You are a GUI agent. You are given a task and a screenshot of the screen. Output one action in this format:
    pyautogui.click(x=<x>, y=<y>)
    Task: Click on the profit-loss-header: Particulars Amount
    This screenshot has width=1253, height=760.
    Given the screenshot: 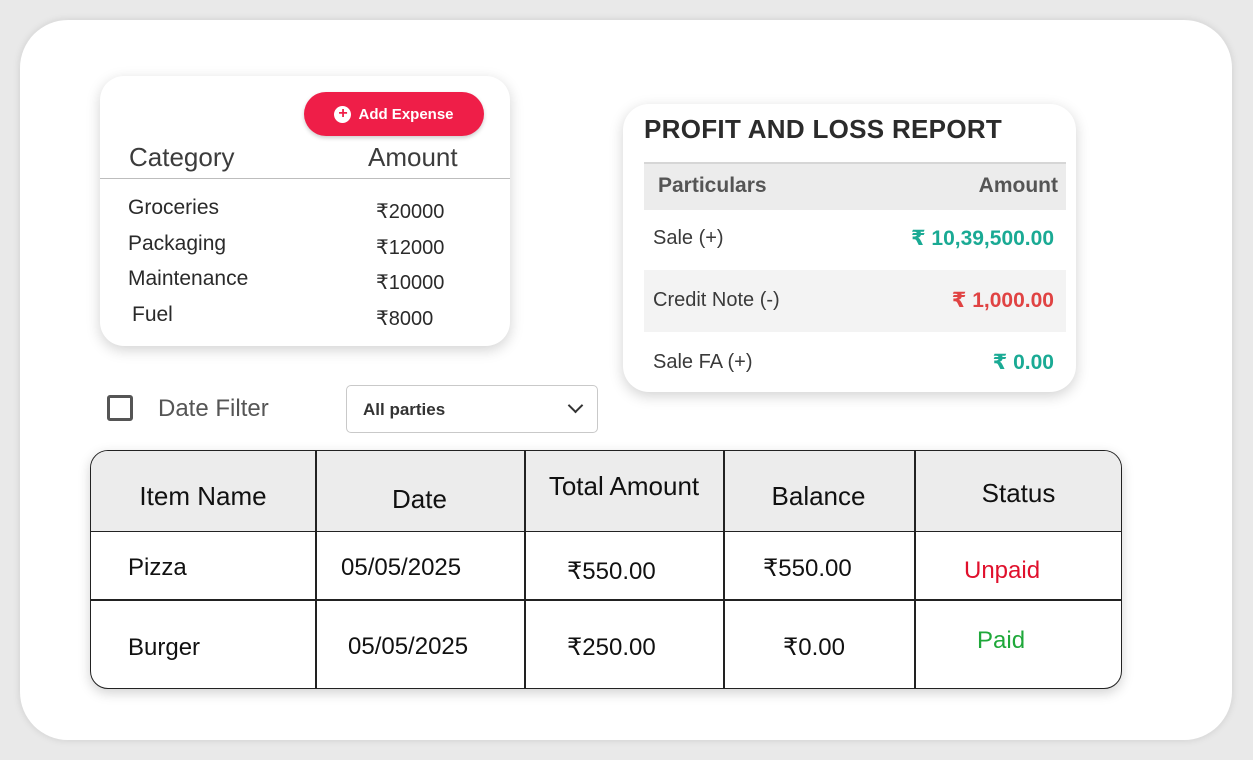 What is the action you would take?
    pyautogui.click(x=855, y=186)
    